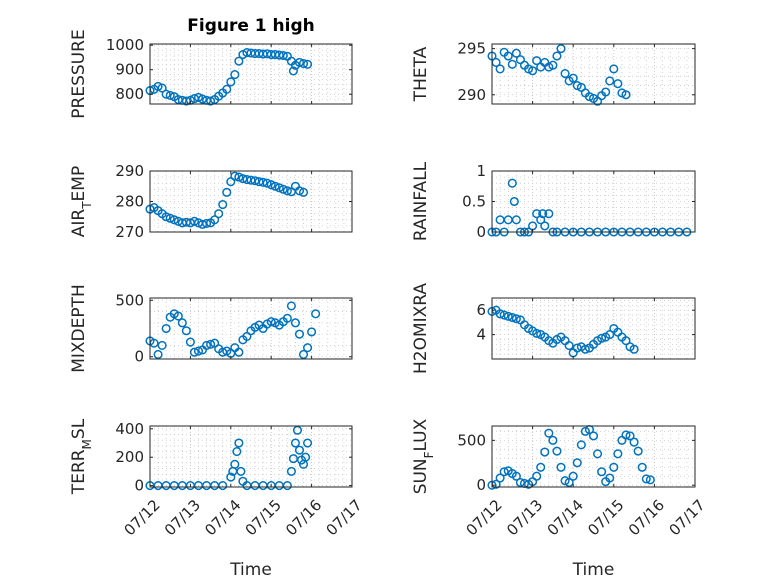 The height and width of the screenshot is (583, 778). What do you see at coordinates (524, 517) in the screenshot?
I see `x-tick-label: 07/13` at bounding box center [524, 517].